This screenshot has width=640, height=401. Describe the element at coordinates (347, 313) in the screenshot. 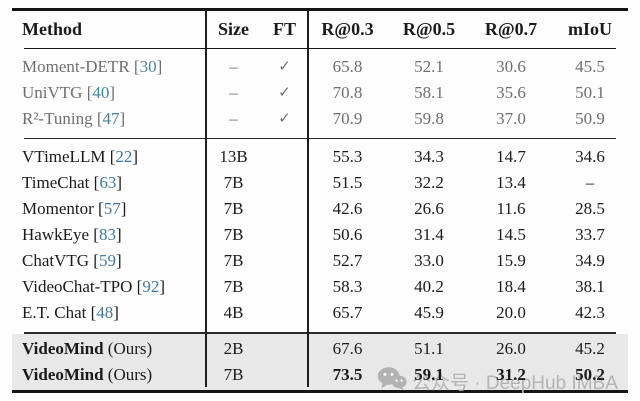

I see `metric-cell-r03: 65.7` at that location.